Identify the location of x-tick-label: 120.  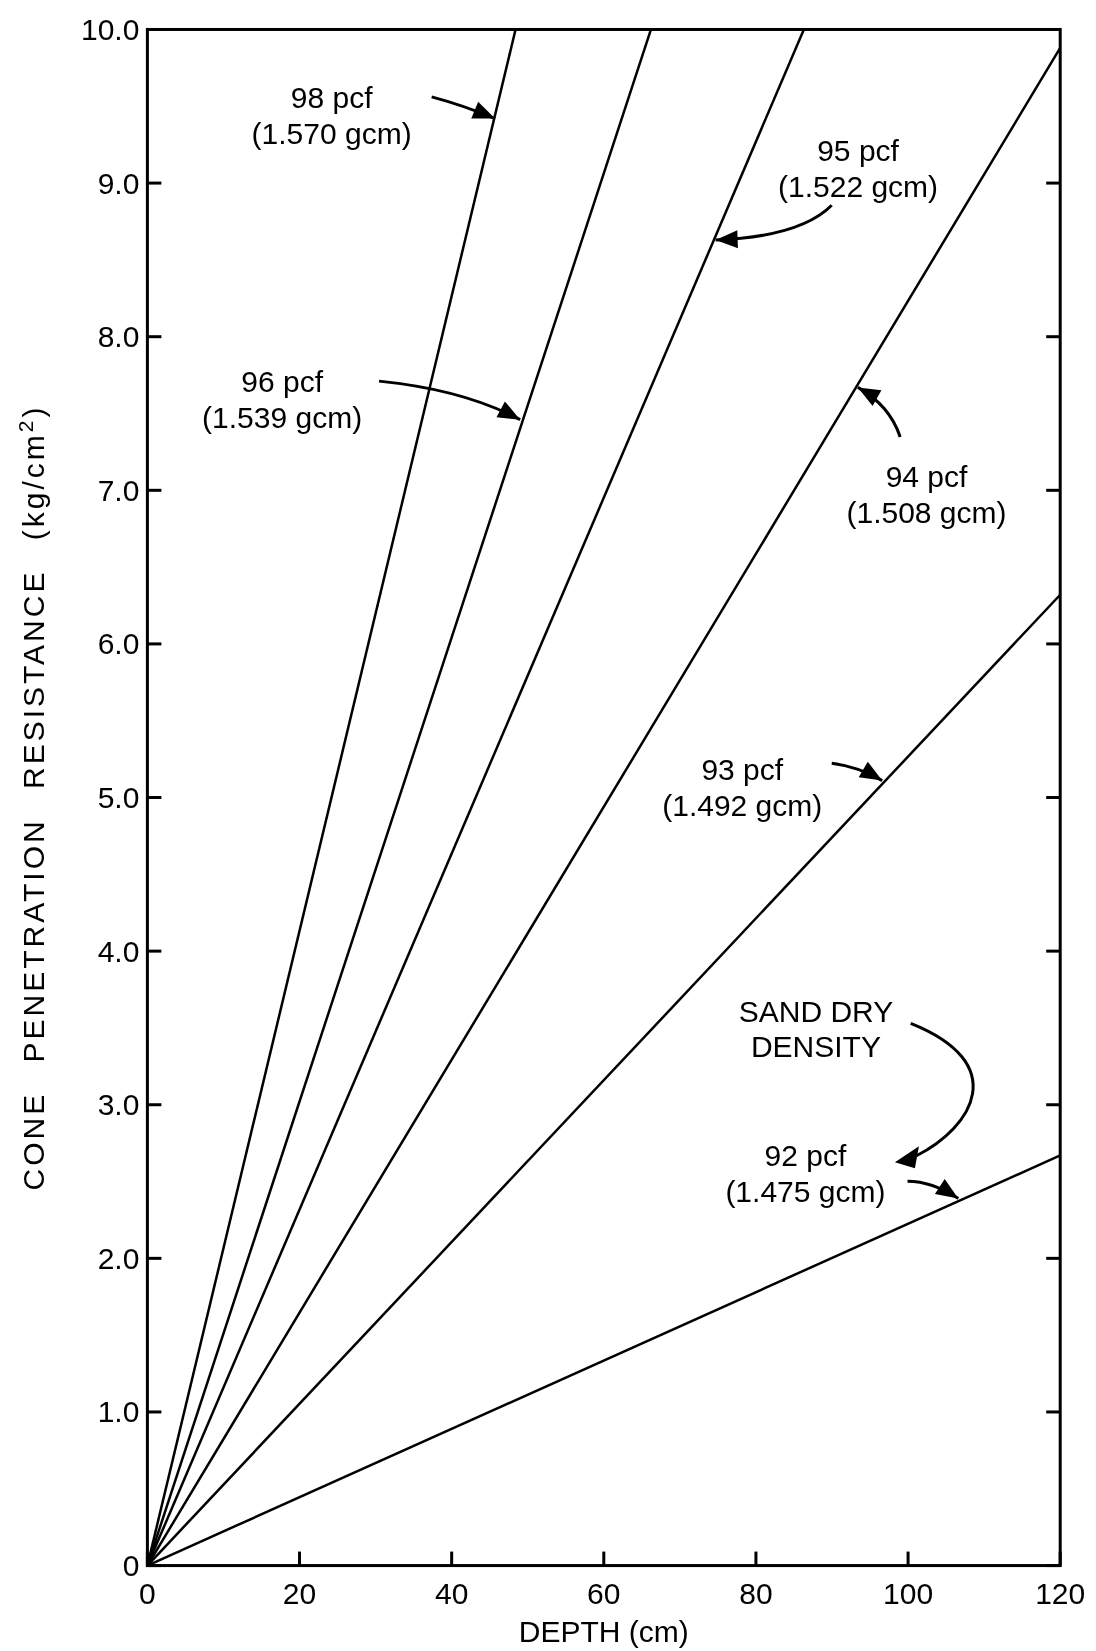
(1060, 1593).